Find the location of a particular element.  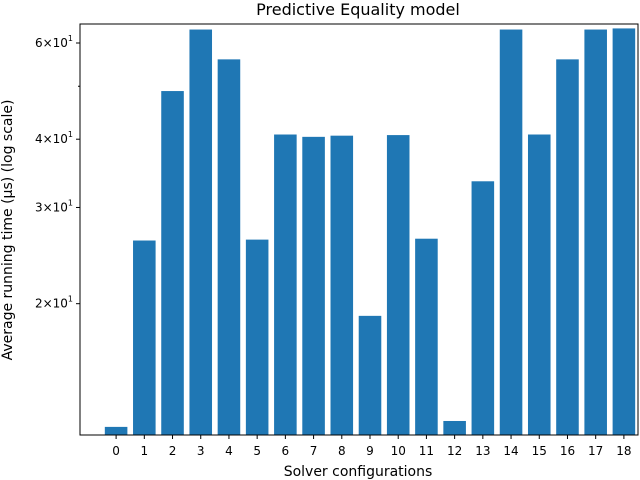

x-tick-label: 3 is located at coordinates (201, 451).